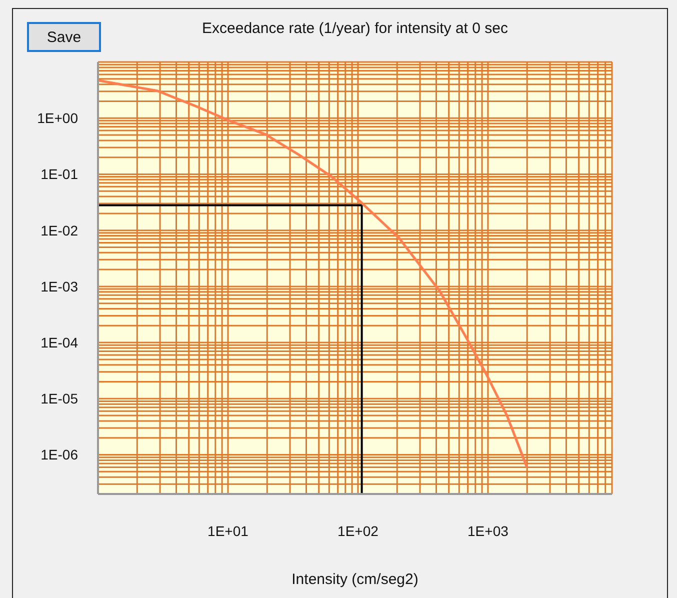  I want to click on x-tick-label: 1E+03, so click(488, 530).